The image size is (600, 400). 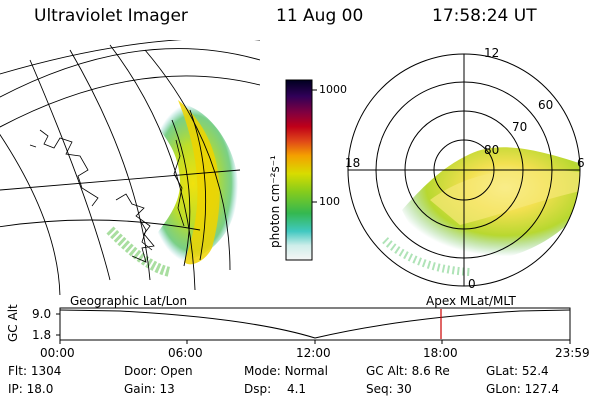 What do you see at coordinates (546, 105) in the screenshot?
I see `mlat-label-60: 60` at bounding box center [546, 105].